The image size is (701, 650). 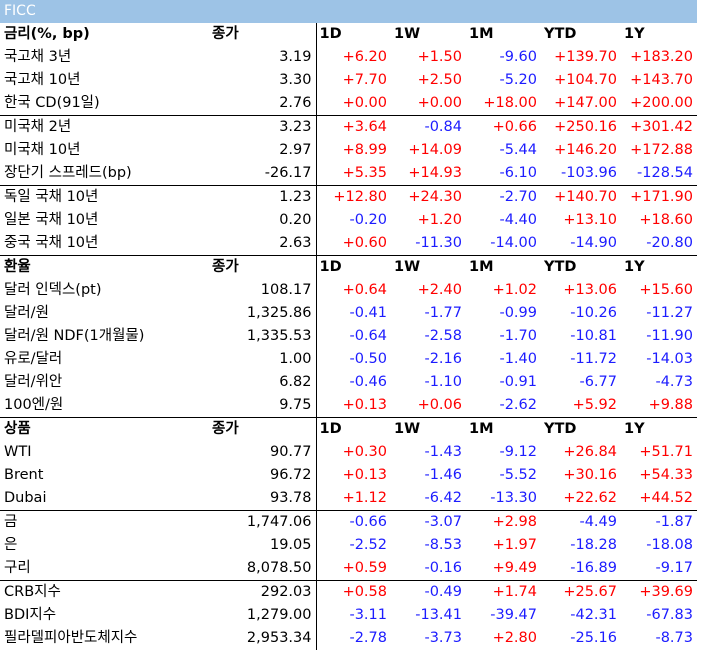 I want to click on change-y1: -1.87, so click(x=659, y=522).